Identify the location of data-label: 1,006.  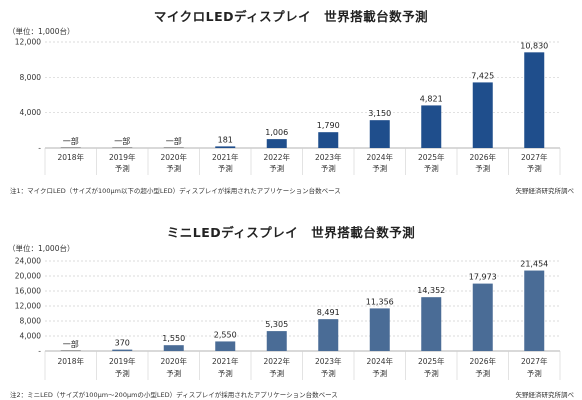
(276, 132).